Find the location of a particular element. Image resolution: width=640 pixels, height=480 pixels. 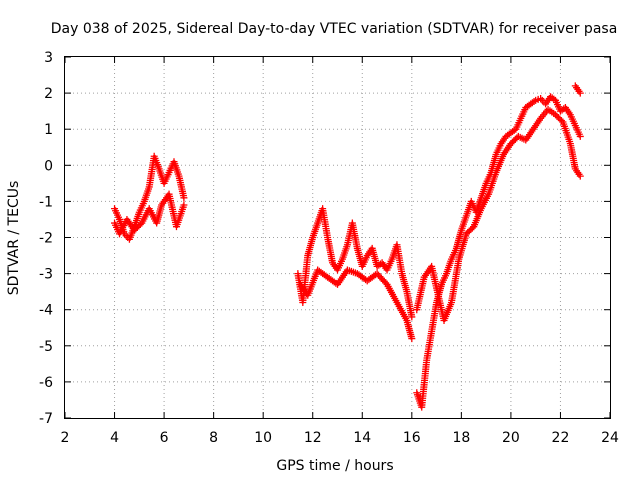

x-tick-label: 8 is located at coordinates (213, 438).